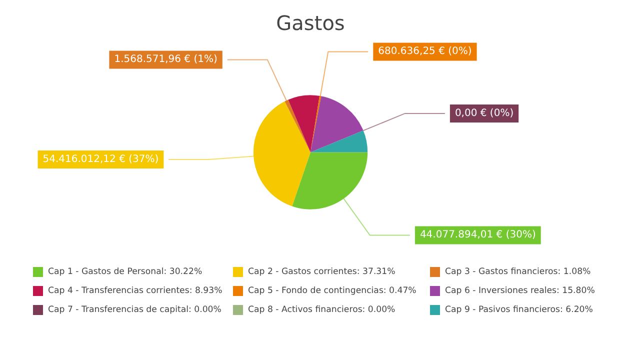 This screenshot has height=346, width=621. What do you see at coordinates (425, 52) in the screenshot?
I see `data-label: 680.636,25 € (0%)` at bounding box center [425, 52].